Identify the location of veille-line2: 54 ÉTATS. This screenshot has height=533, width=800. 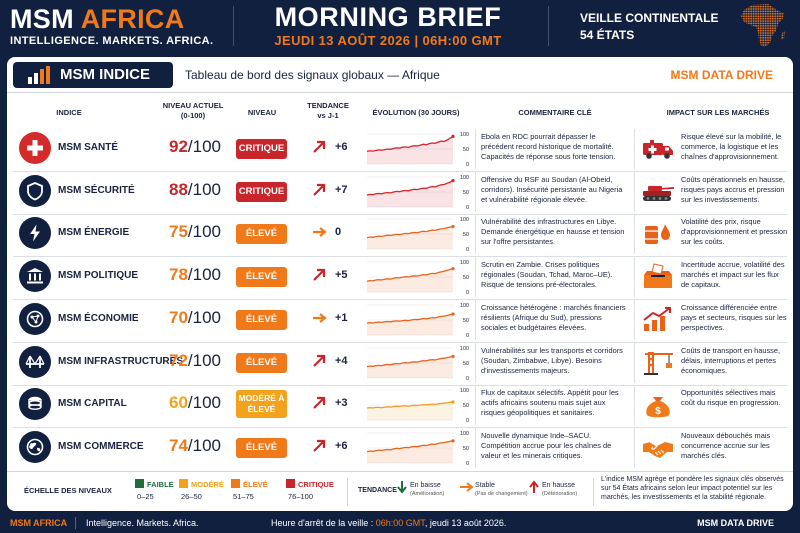
(607, 35).